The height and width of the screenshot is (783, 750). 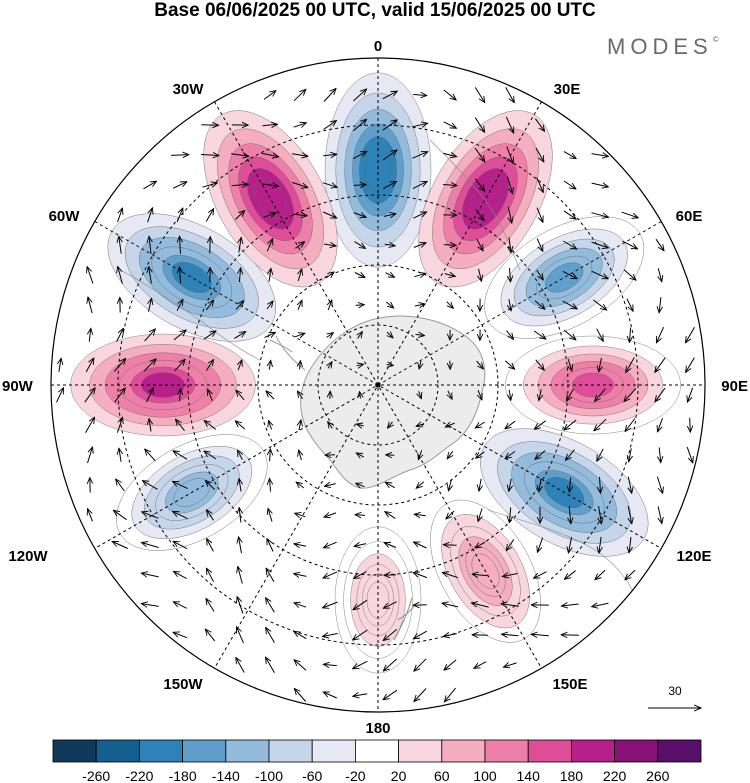 What do you see at coordinates (572, 775) in the screenshot?
I see `colorbar-tick-label: 180` at bounding box center [572, 775].